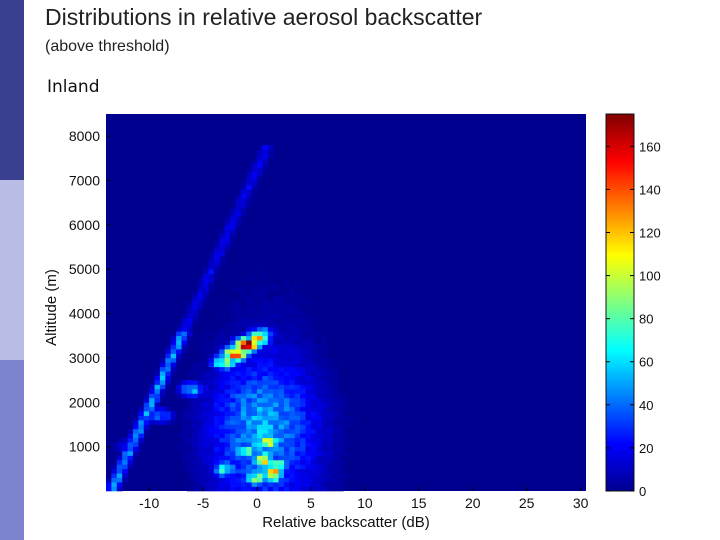 This screenshot has height=540, width=720. Describe the element at coordinates (73, 87) in the screenshot. I see `panel-label: Inland` at that location.